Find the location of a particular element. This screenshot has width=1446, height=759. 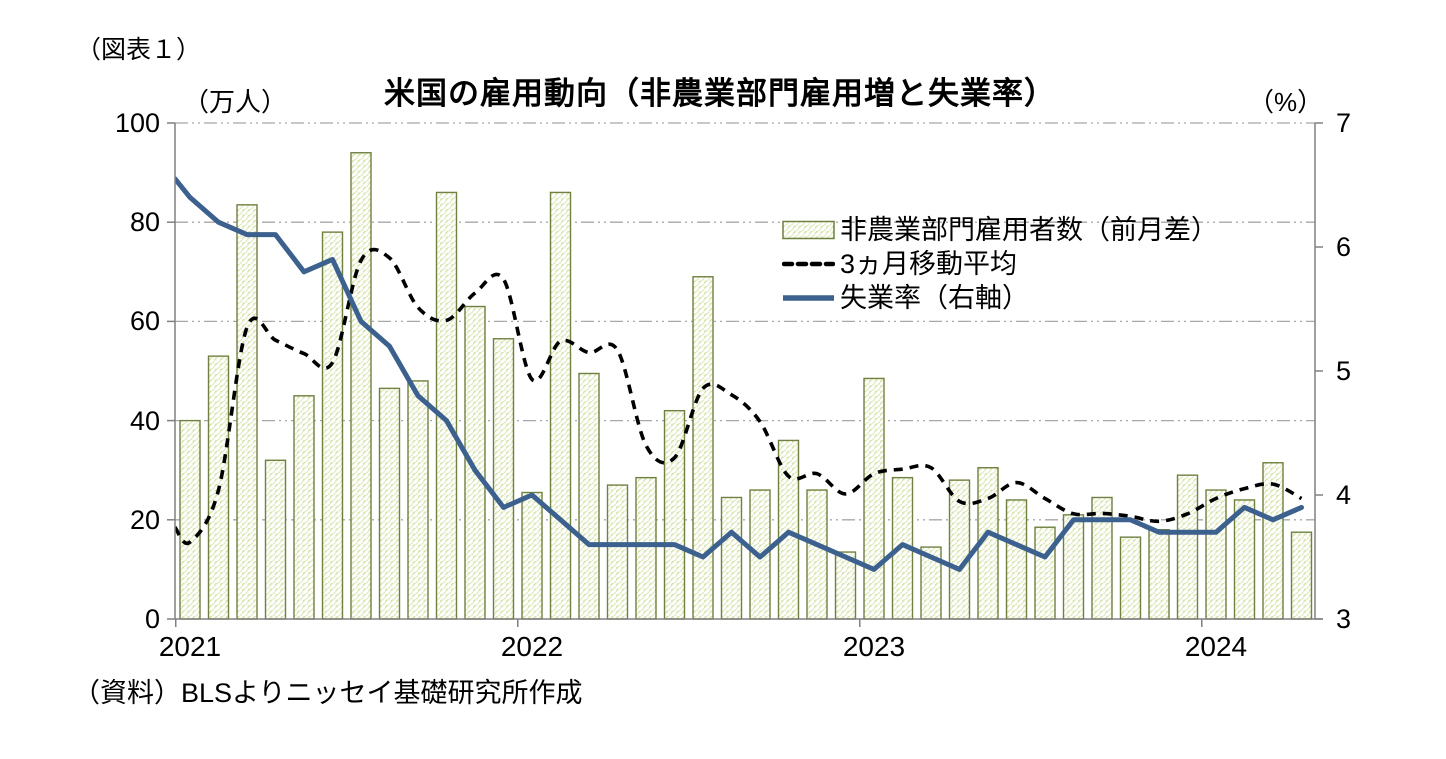

dashed-line-swatch is located at coordinates (808, 264).